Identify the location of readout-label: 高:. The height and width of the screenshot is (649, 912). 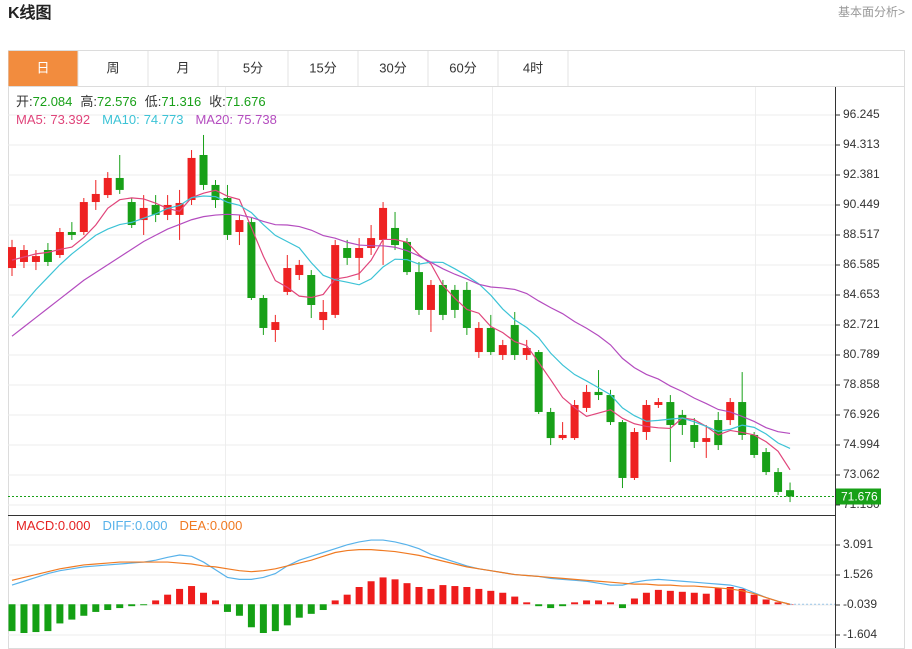
(88, 101).